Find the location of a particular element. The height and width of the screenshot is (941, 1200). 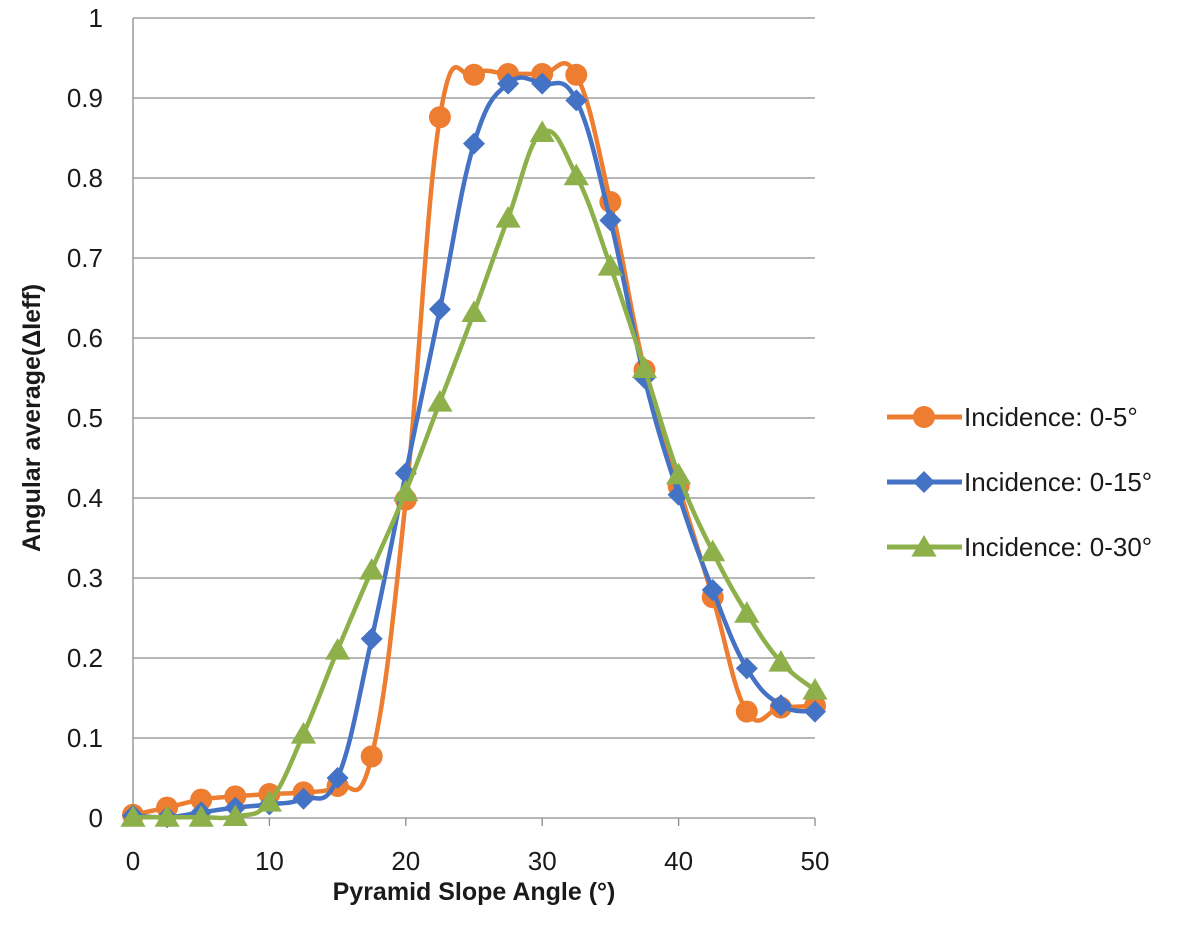

y-tick-label: 0.7 is located at coordinates (85, 258).